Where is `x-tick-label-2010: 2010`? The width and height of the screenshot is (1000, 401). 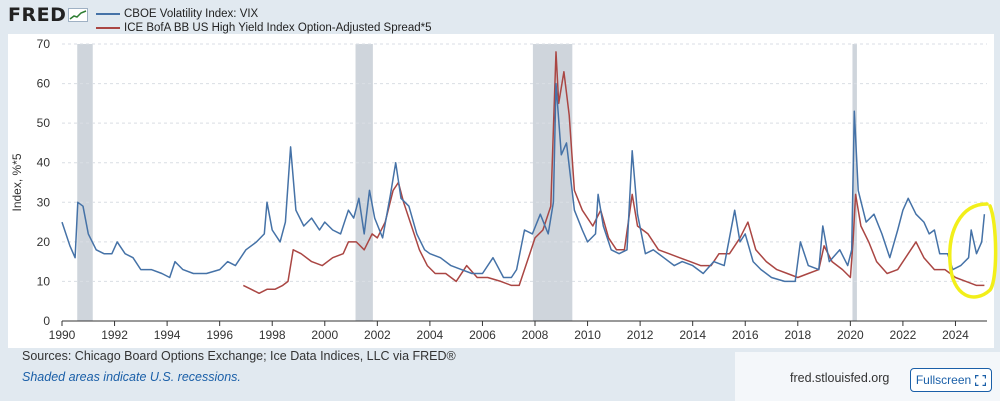 x-tick-label-2010: 2010 is located at coordinates (587, 335).